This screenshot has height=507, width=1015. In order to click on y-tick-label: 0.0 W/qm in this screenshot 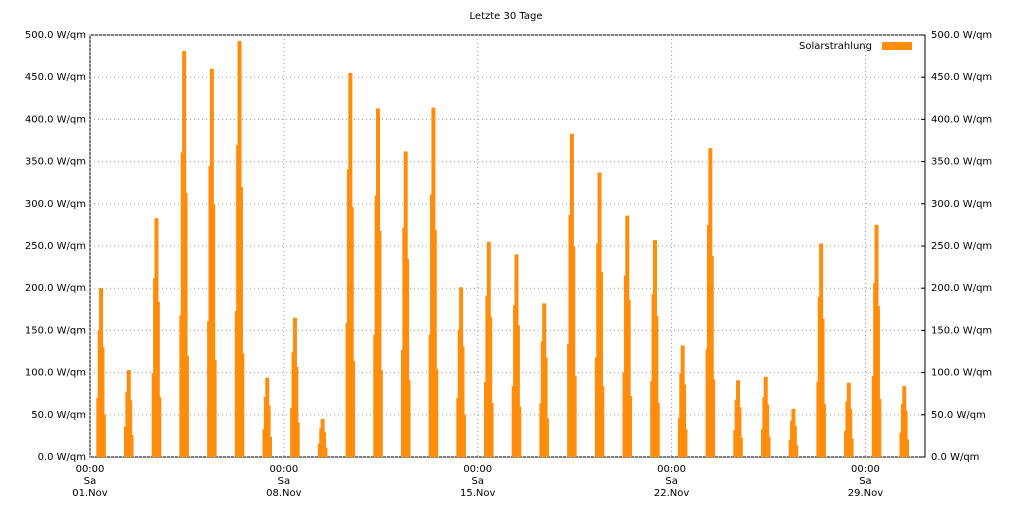, I will do `click(62, 457)`.